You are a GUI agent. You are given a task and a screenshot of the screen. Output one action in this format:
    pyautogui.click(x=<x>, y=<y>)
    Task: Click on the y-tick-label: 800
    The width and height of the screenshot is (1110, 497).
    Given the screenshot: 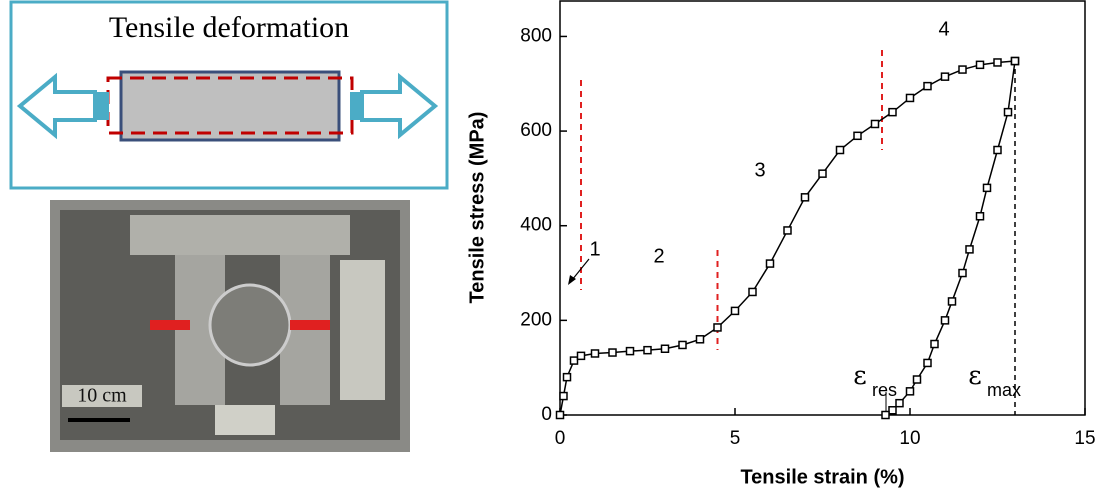 What is the action you would take?
    pyautogui.click(x=536, y=35)
    